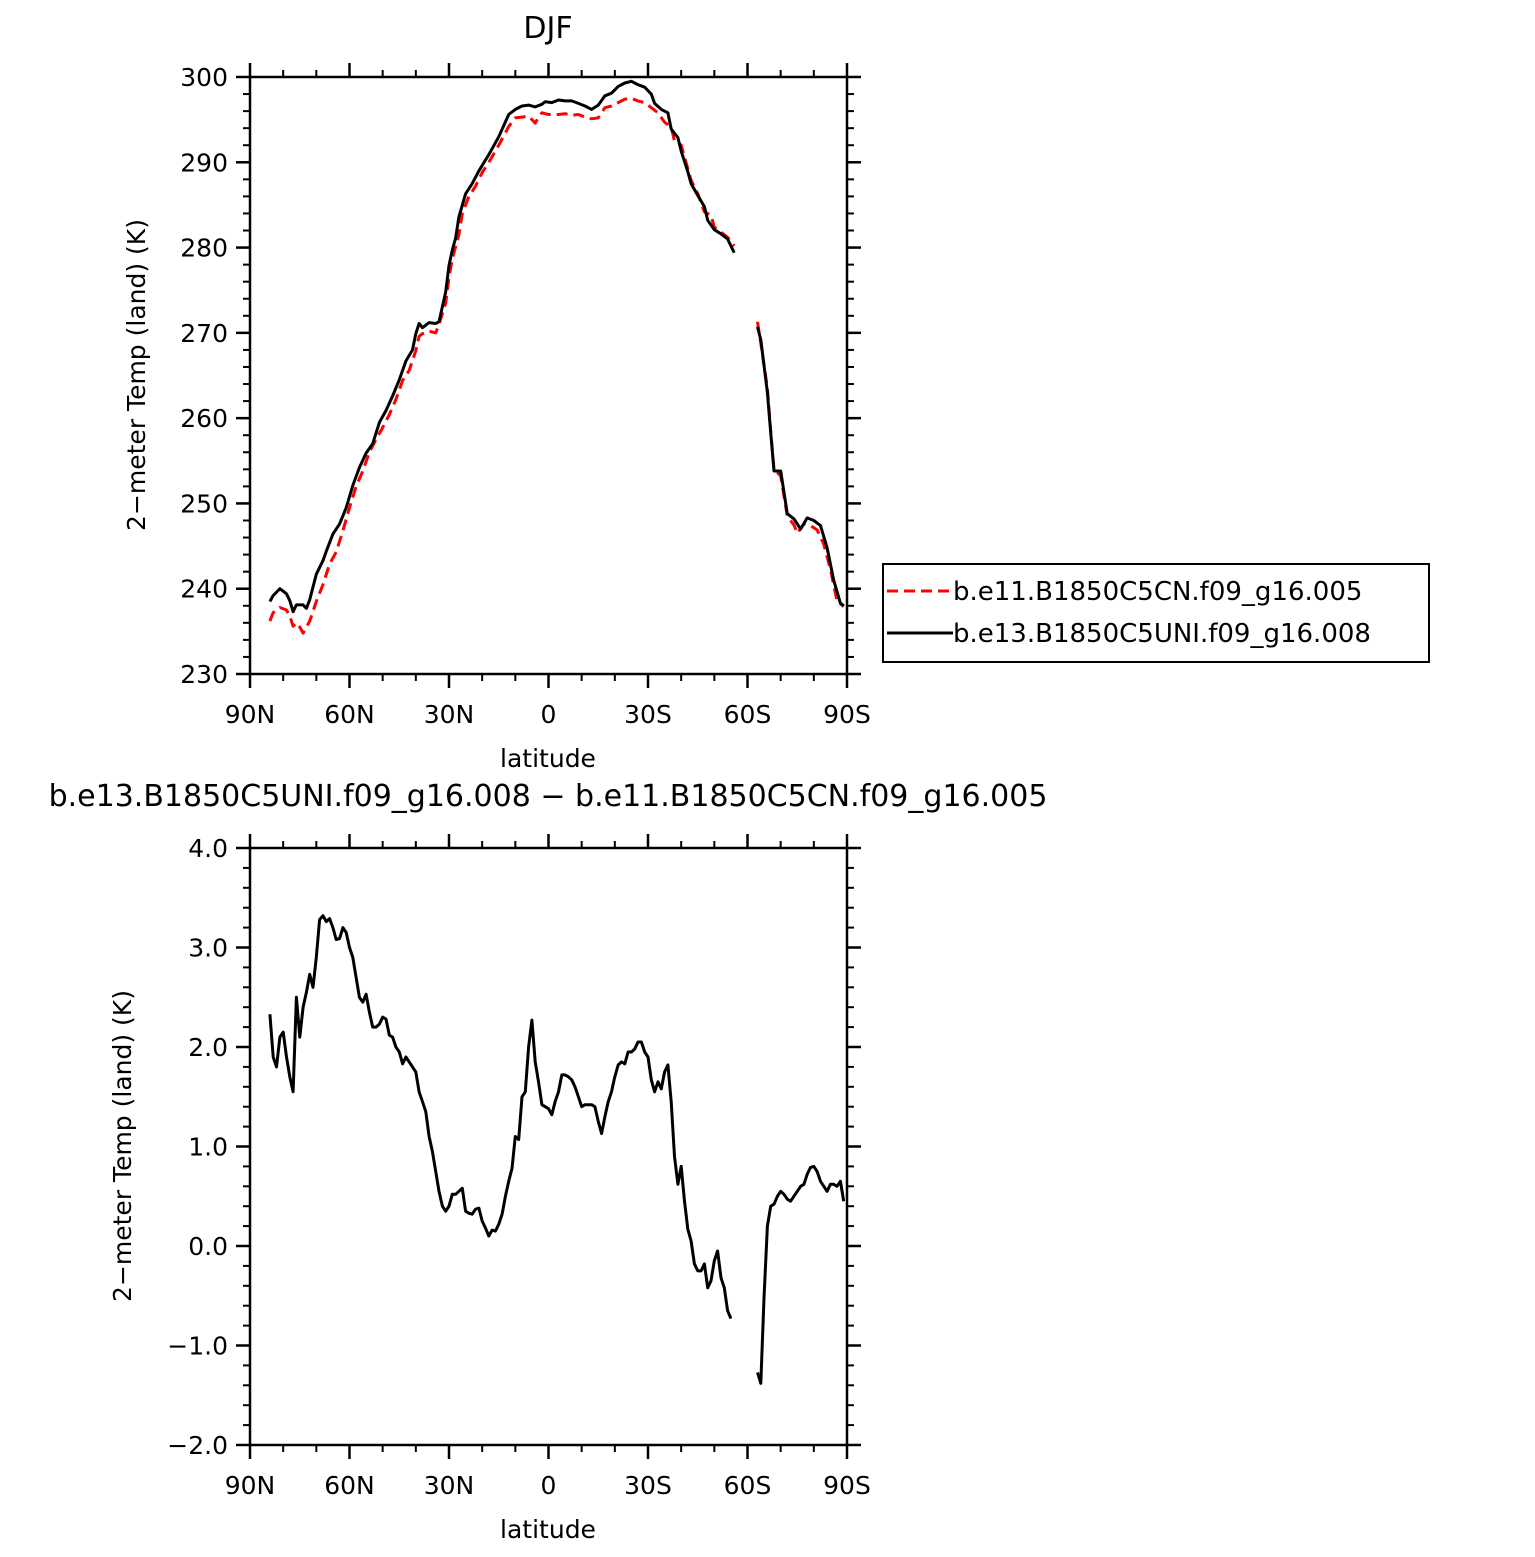 The width and height of the screenshot is (1535, 1557). Describe the element at coordinates (208, 1147) in the screenshot. I see `y-tick-label: 1.0` at that location.